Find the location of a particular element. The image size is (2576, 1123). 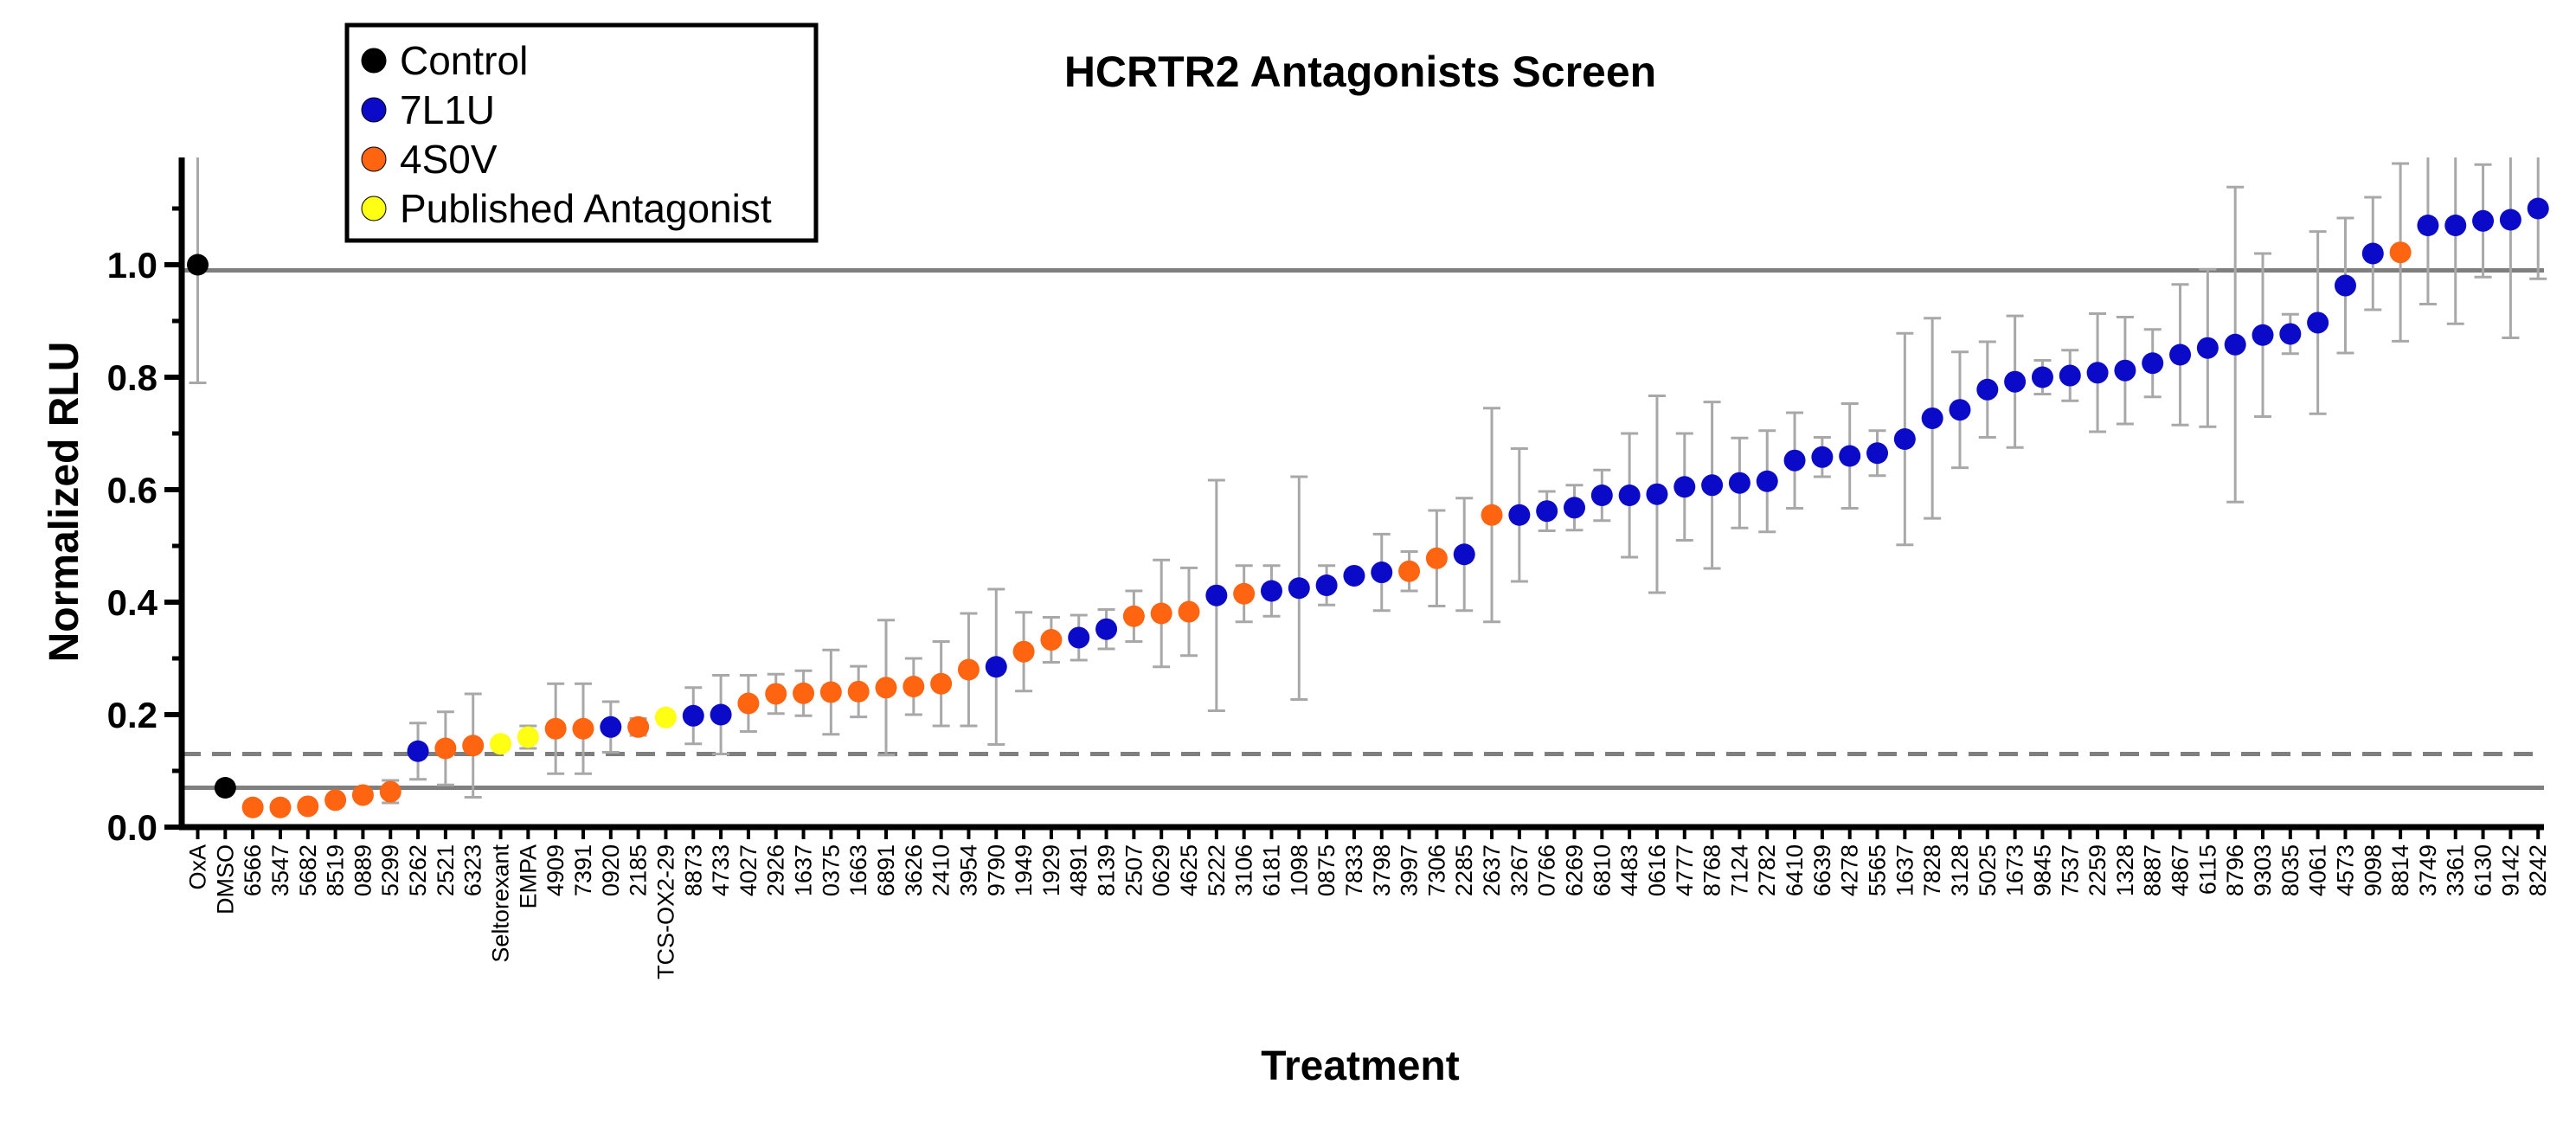

x-tick-label: 7537 is located at coordinates (2070, 870).